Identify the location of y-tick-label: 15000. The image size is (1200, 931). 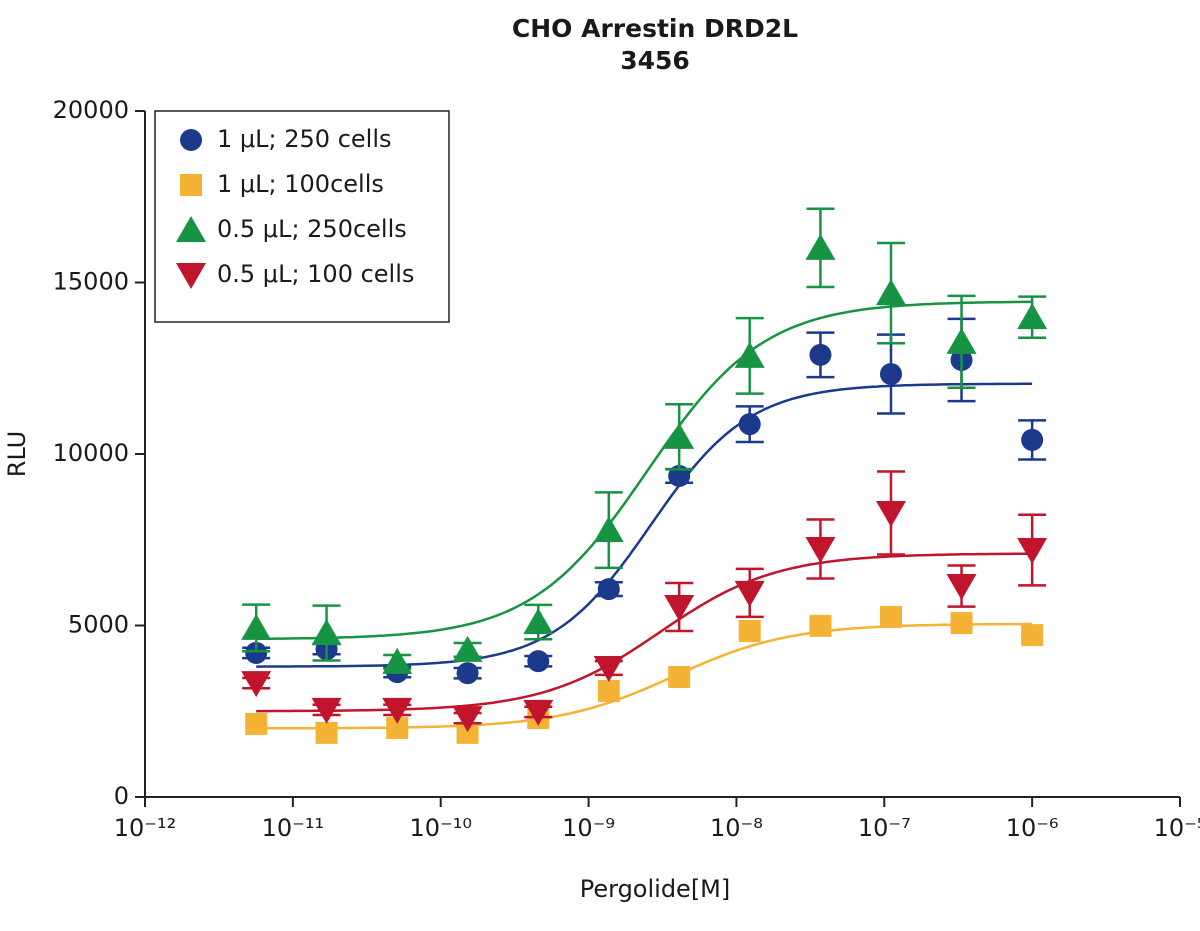
(91, 282).